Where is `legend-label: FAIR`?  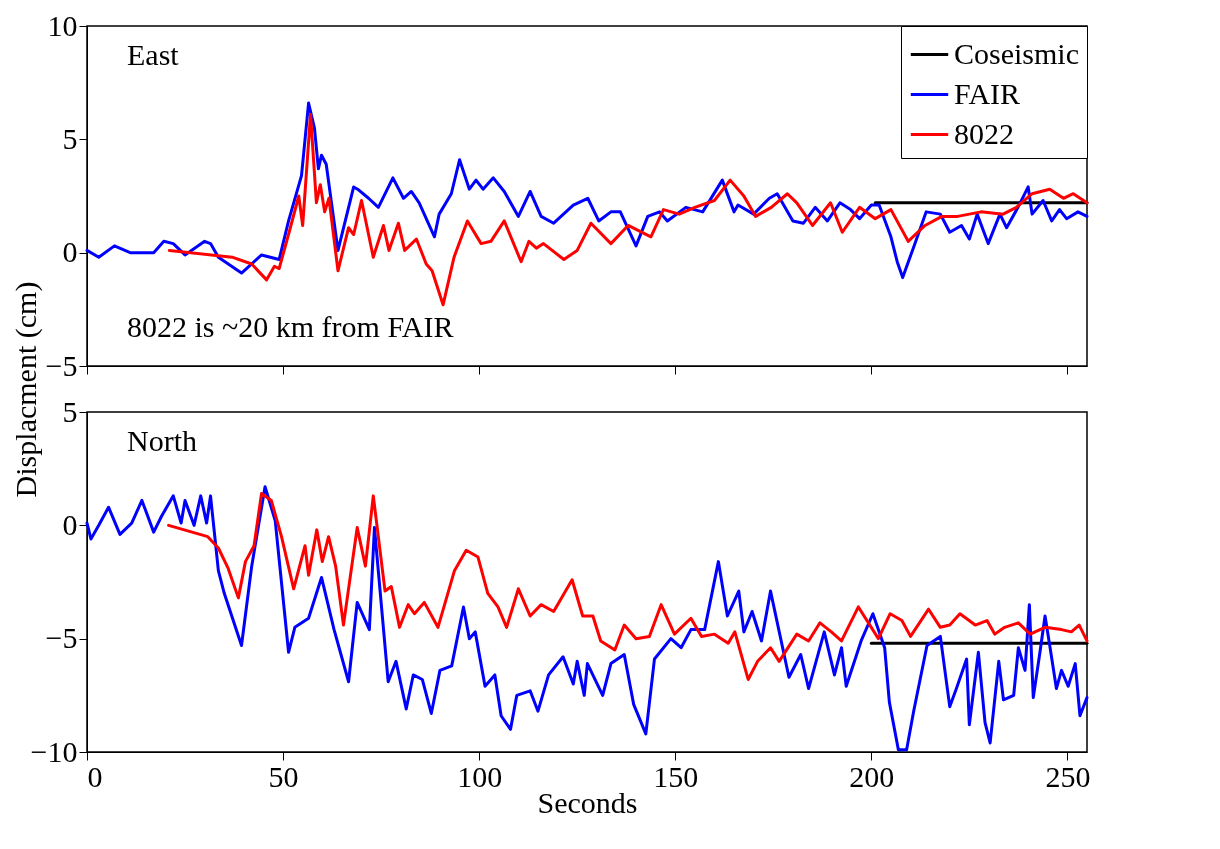 legend-label: FAIR is located at coordinates (987, 93).